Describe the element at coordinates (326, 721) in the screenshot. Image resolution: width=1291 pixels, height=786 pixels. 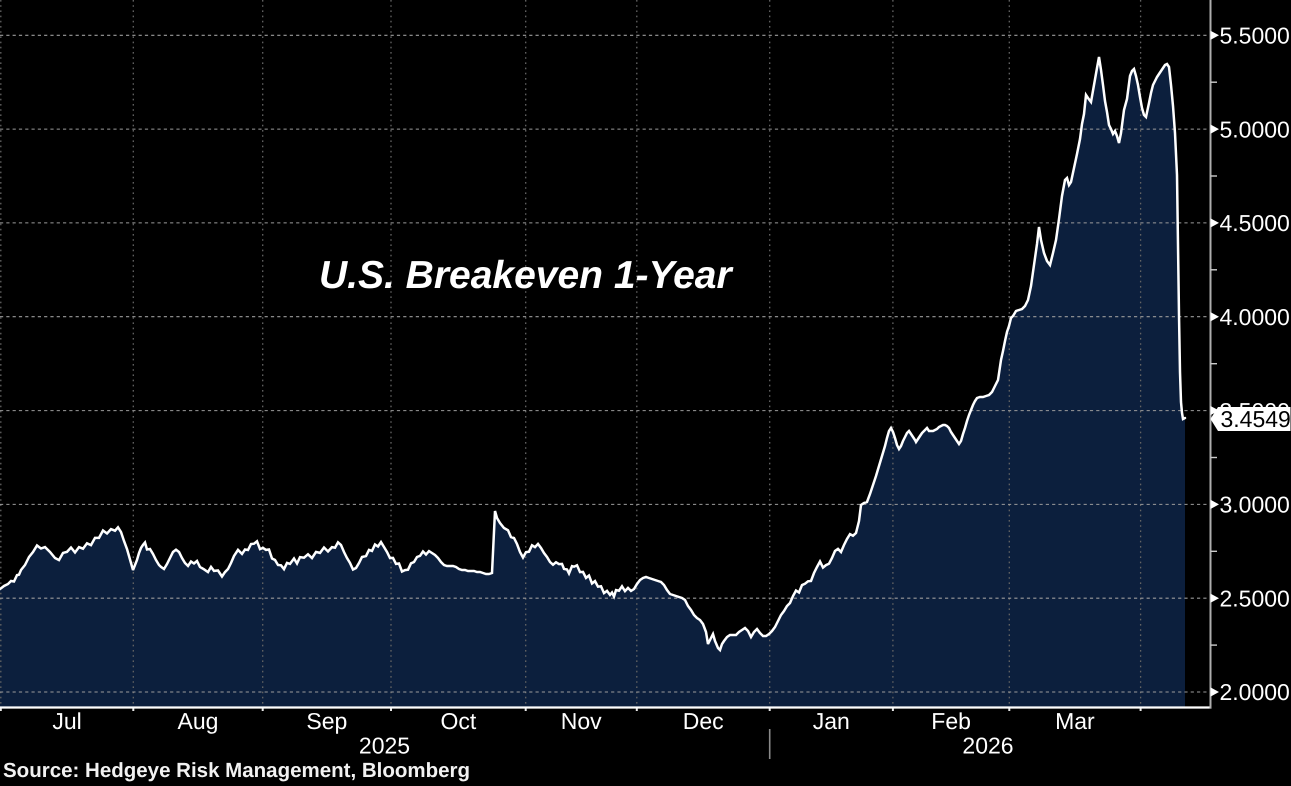
I see `svg-text: Sep` at that location.